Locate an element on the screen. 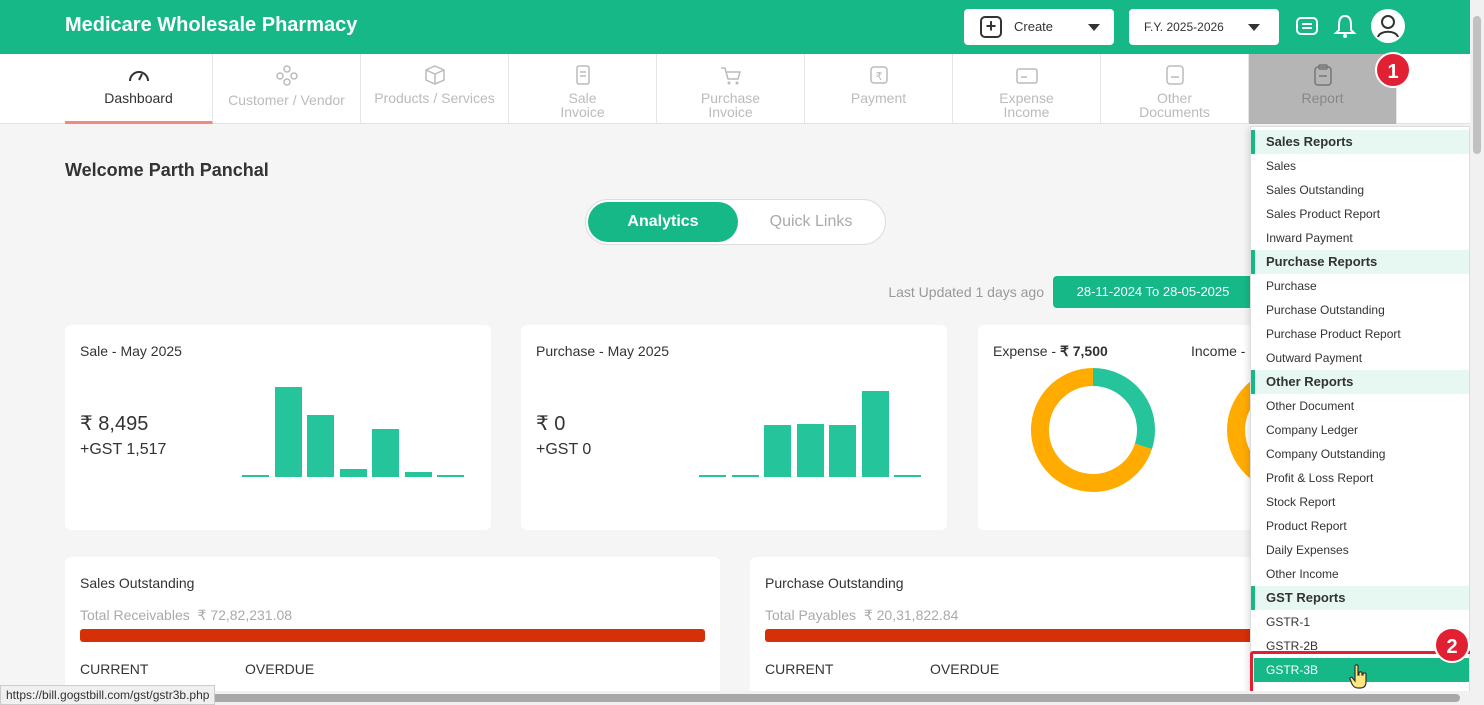 The width and height of the screenshot is (1484, 705). total-payables: Total Payables ₹ 20,31,822.84 is located at coordinates (861, 615).